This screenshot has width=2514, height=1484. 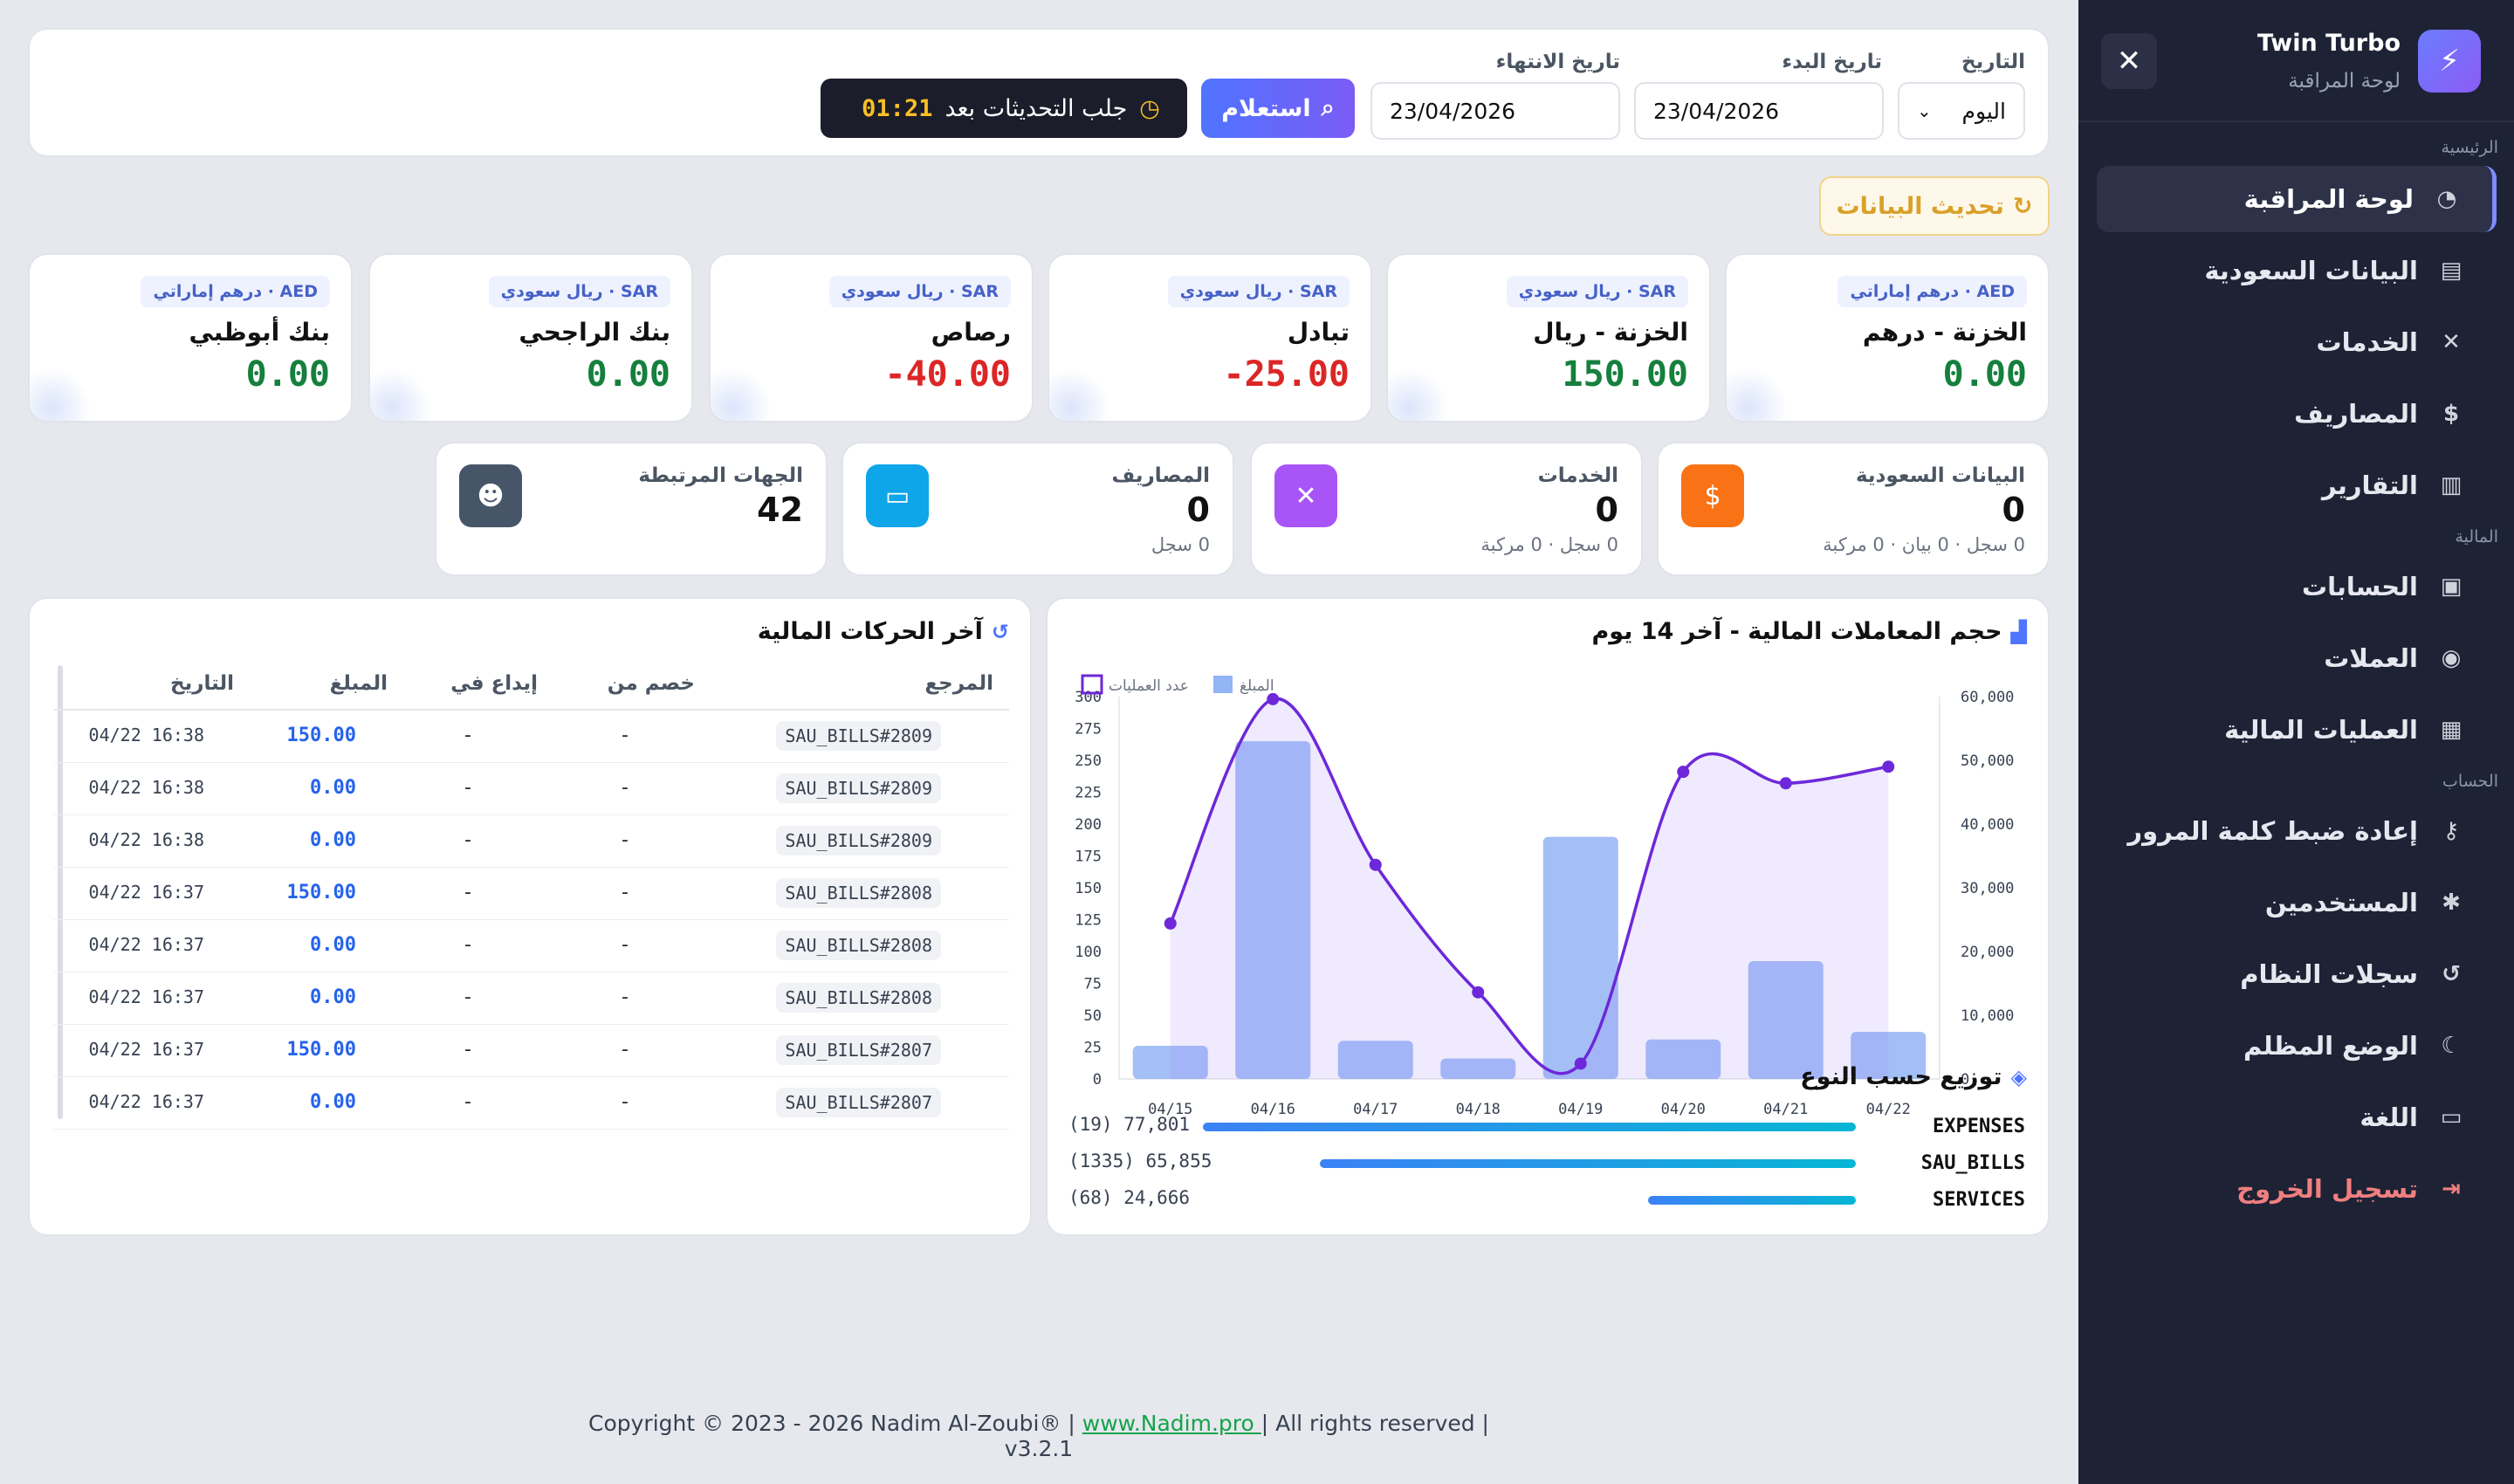 What do you see at coordinates (2297, 587) in the screenshot?
I see `sidebar-item-accounts: ▣ الحسابات` at bounding box center [2297, 587].